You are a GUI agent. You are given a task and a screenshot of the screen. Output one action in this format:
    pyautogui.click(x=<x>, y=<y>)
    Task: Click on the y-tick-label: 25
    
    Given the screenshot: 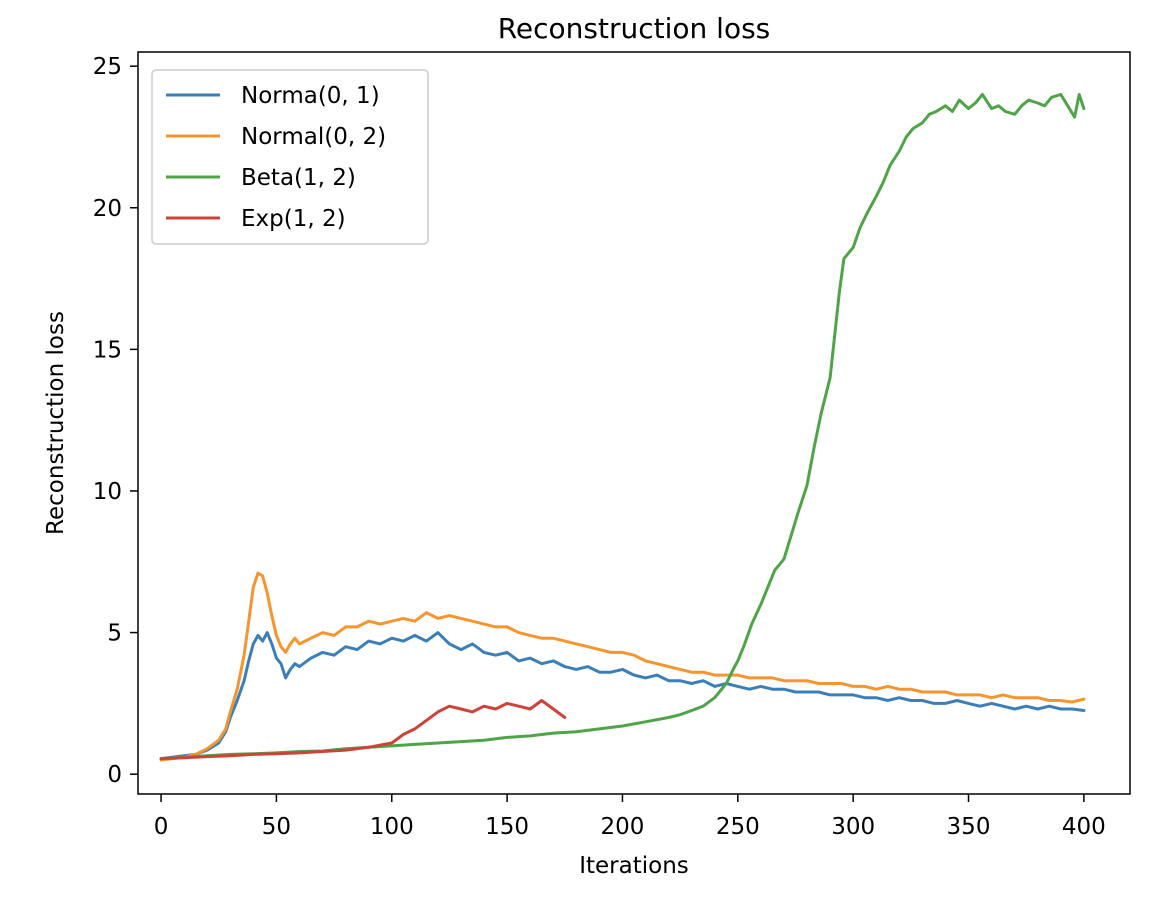 What is the action you would take?
    pyautogui.click(x=107, y=67)
    